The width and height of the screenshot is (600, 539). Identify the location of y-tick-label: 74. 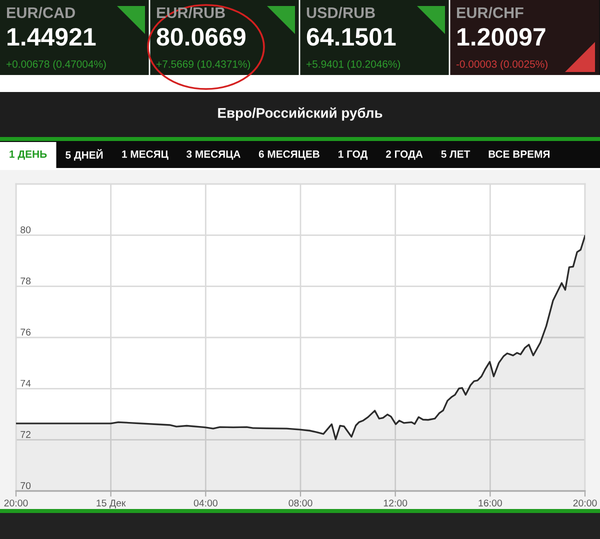
(25, 383).